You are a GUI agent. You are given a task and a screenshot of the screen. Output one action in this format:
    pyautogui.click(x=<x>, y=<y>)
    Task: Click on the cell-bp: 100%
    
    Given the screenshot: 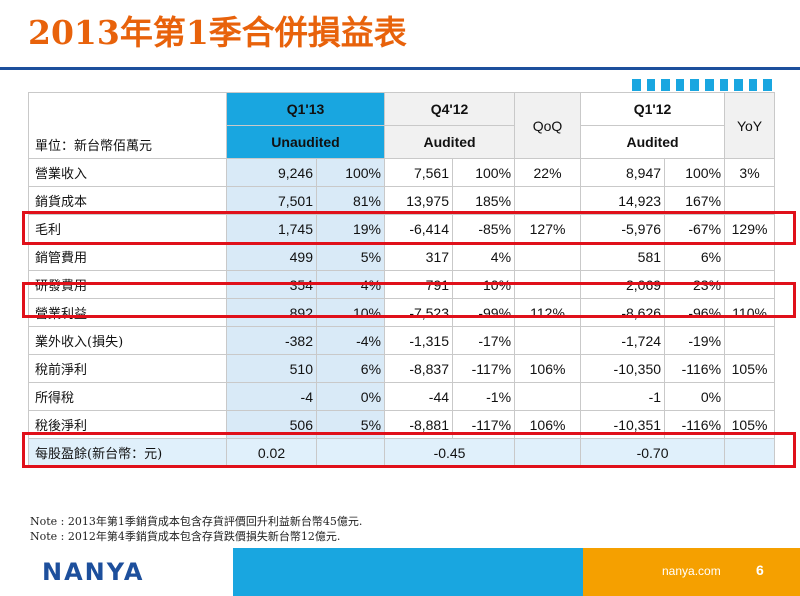 What is the action you would take?
    pyautogui.click(x=484, y=172)
    